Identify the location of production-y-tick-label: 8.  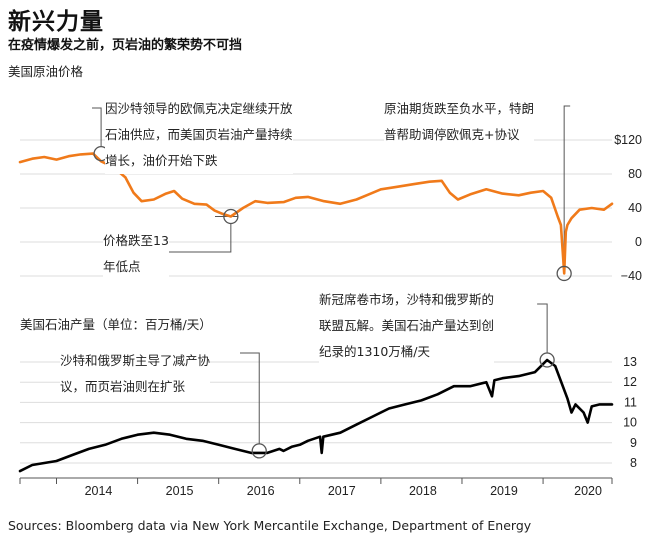
(633, 463).